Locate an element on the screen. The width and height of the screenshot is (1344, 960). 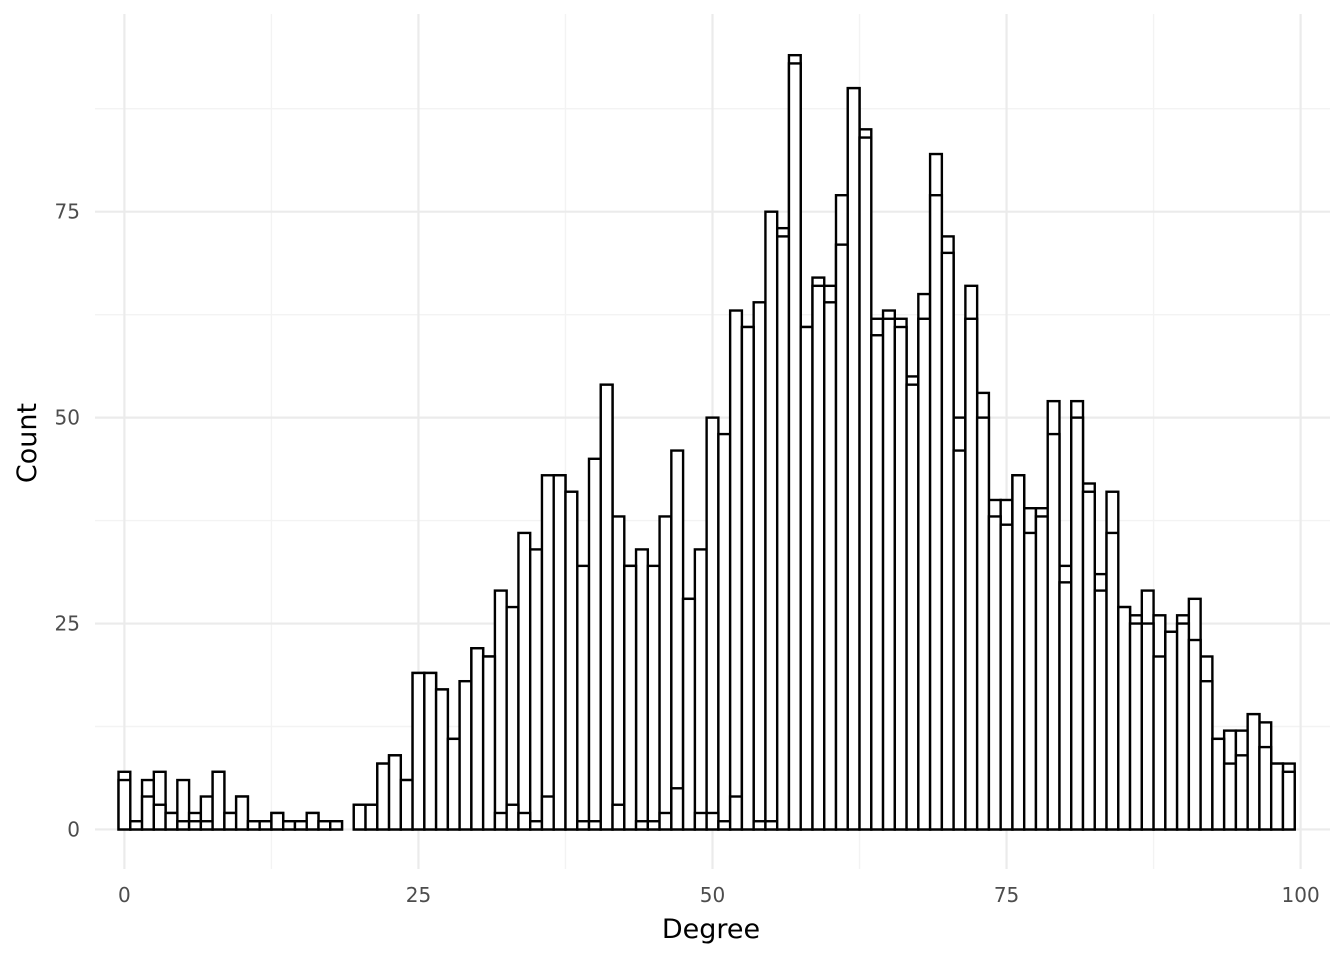
x-tick-label: 0 is located at coordinates (124, 895).